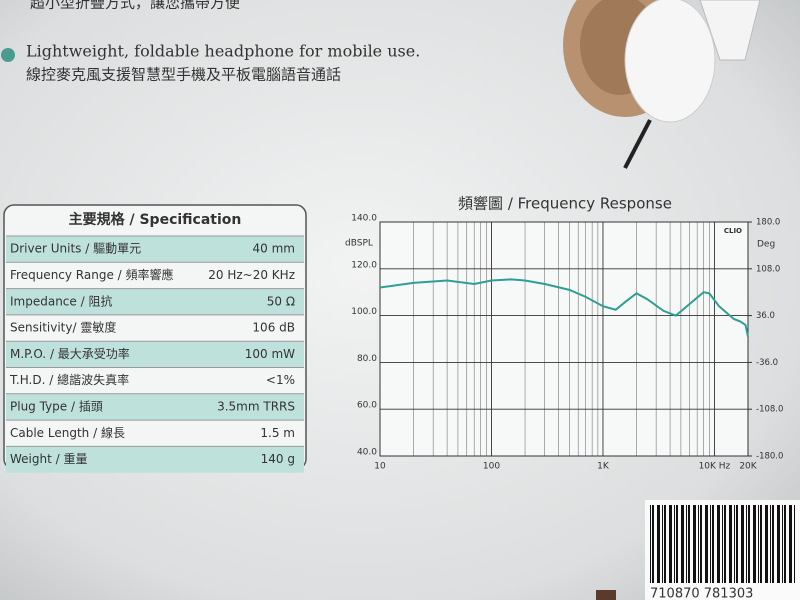 This screenshot has height=600, width=800. I want to click on x-tick-label: 1K, so click(603, 467).